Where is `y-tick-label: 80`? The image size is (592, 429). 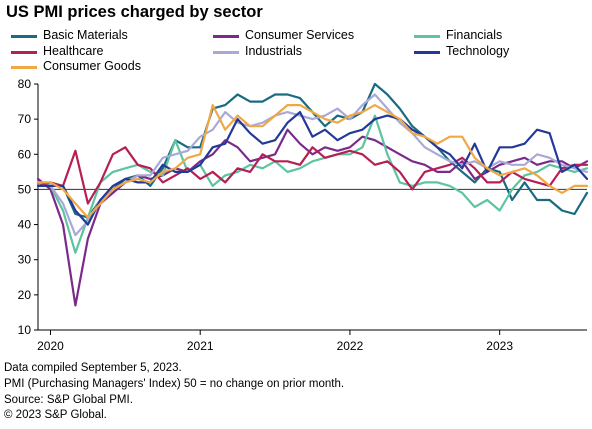
y-tick-label: 80 is located at coordinates (25, 84).